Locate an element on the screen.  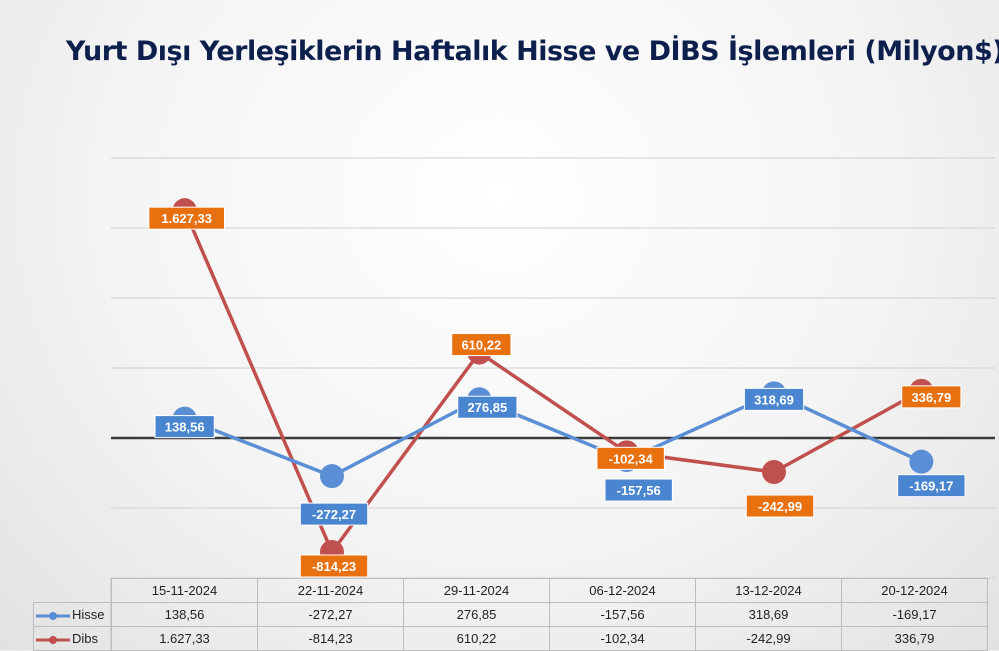
table-cell: -102,34 is located at coordinates (622, 638).